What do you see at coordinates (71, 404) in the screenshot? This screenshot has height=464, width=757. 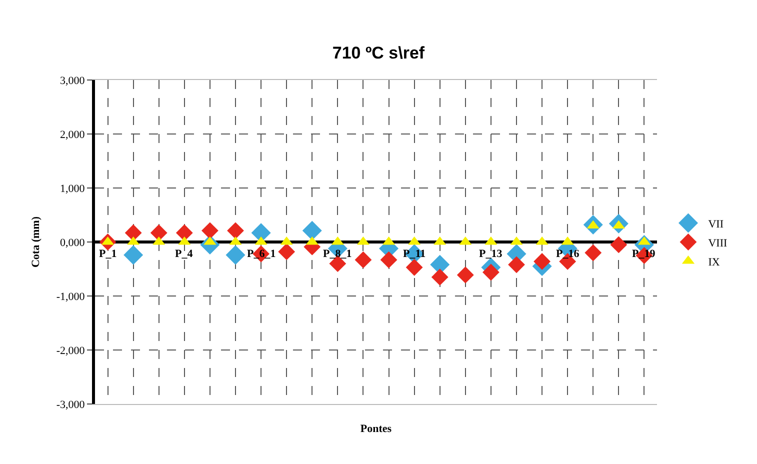 I see `y-tick-label: -3,000` at bounding box center [71, 404].